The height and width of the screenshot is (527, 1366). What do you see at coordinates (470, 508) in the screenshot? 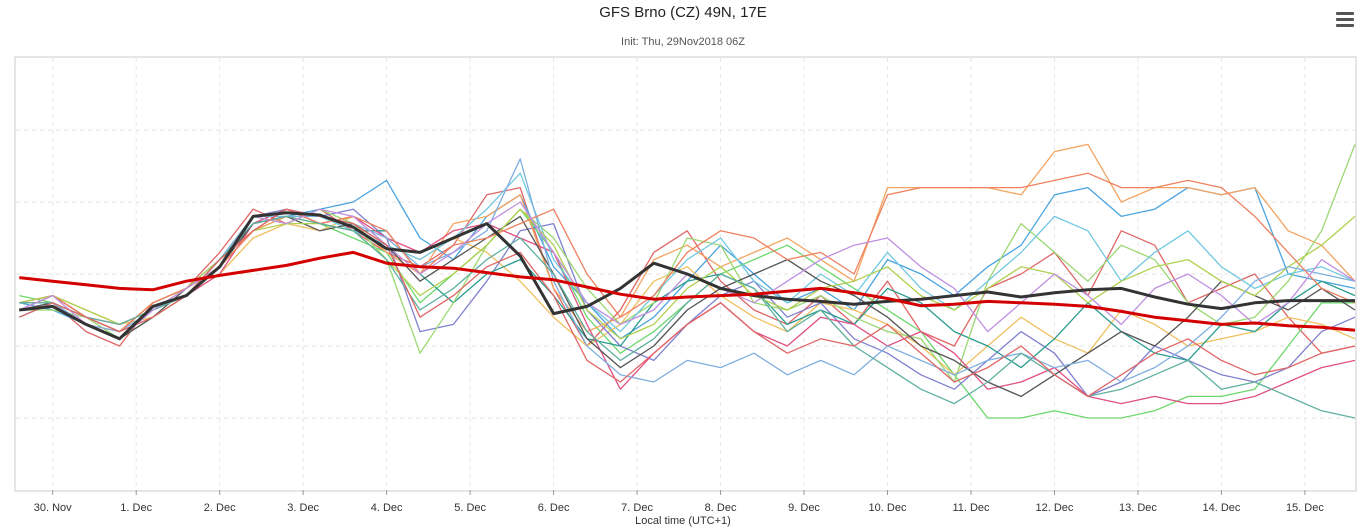
I see `x-tick-label: 5. Dec` at bounding box center [470, 508].